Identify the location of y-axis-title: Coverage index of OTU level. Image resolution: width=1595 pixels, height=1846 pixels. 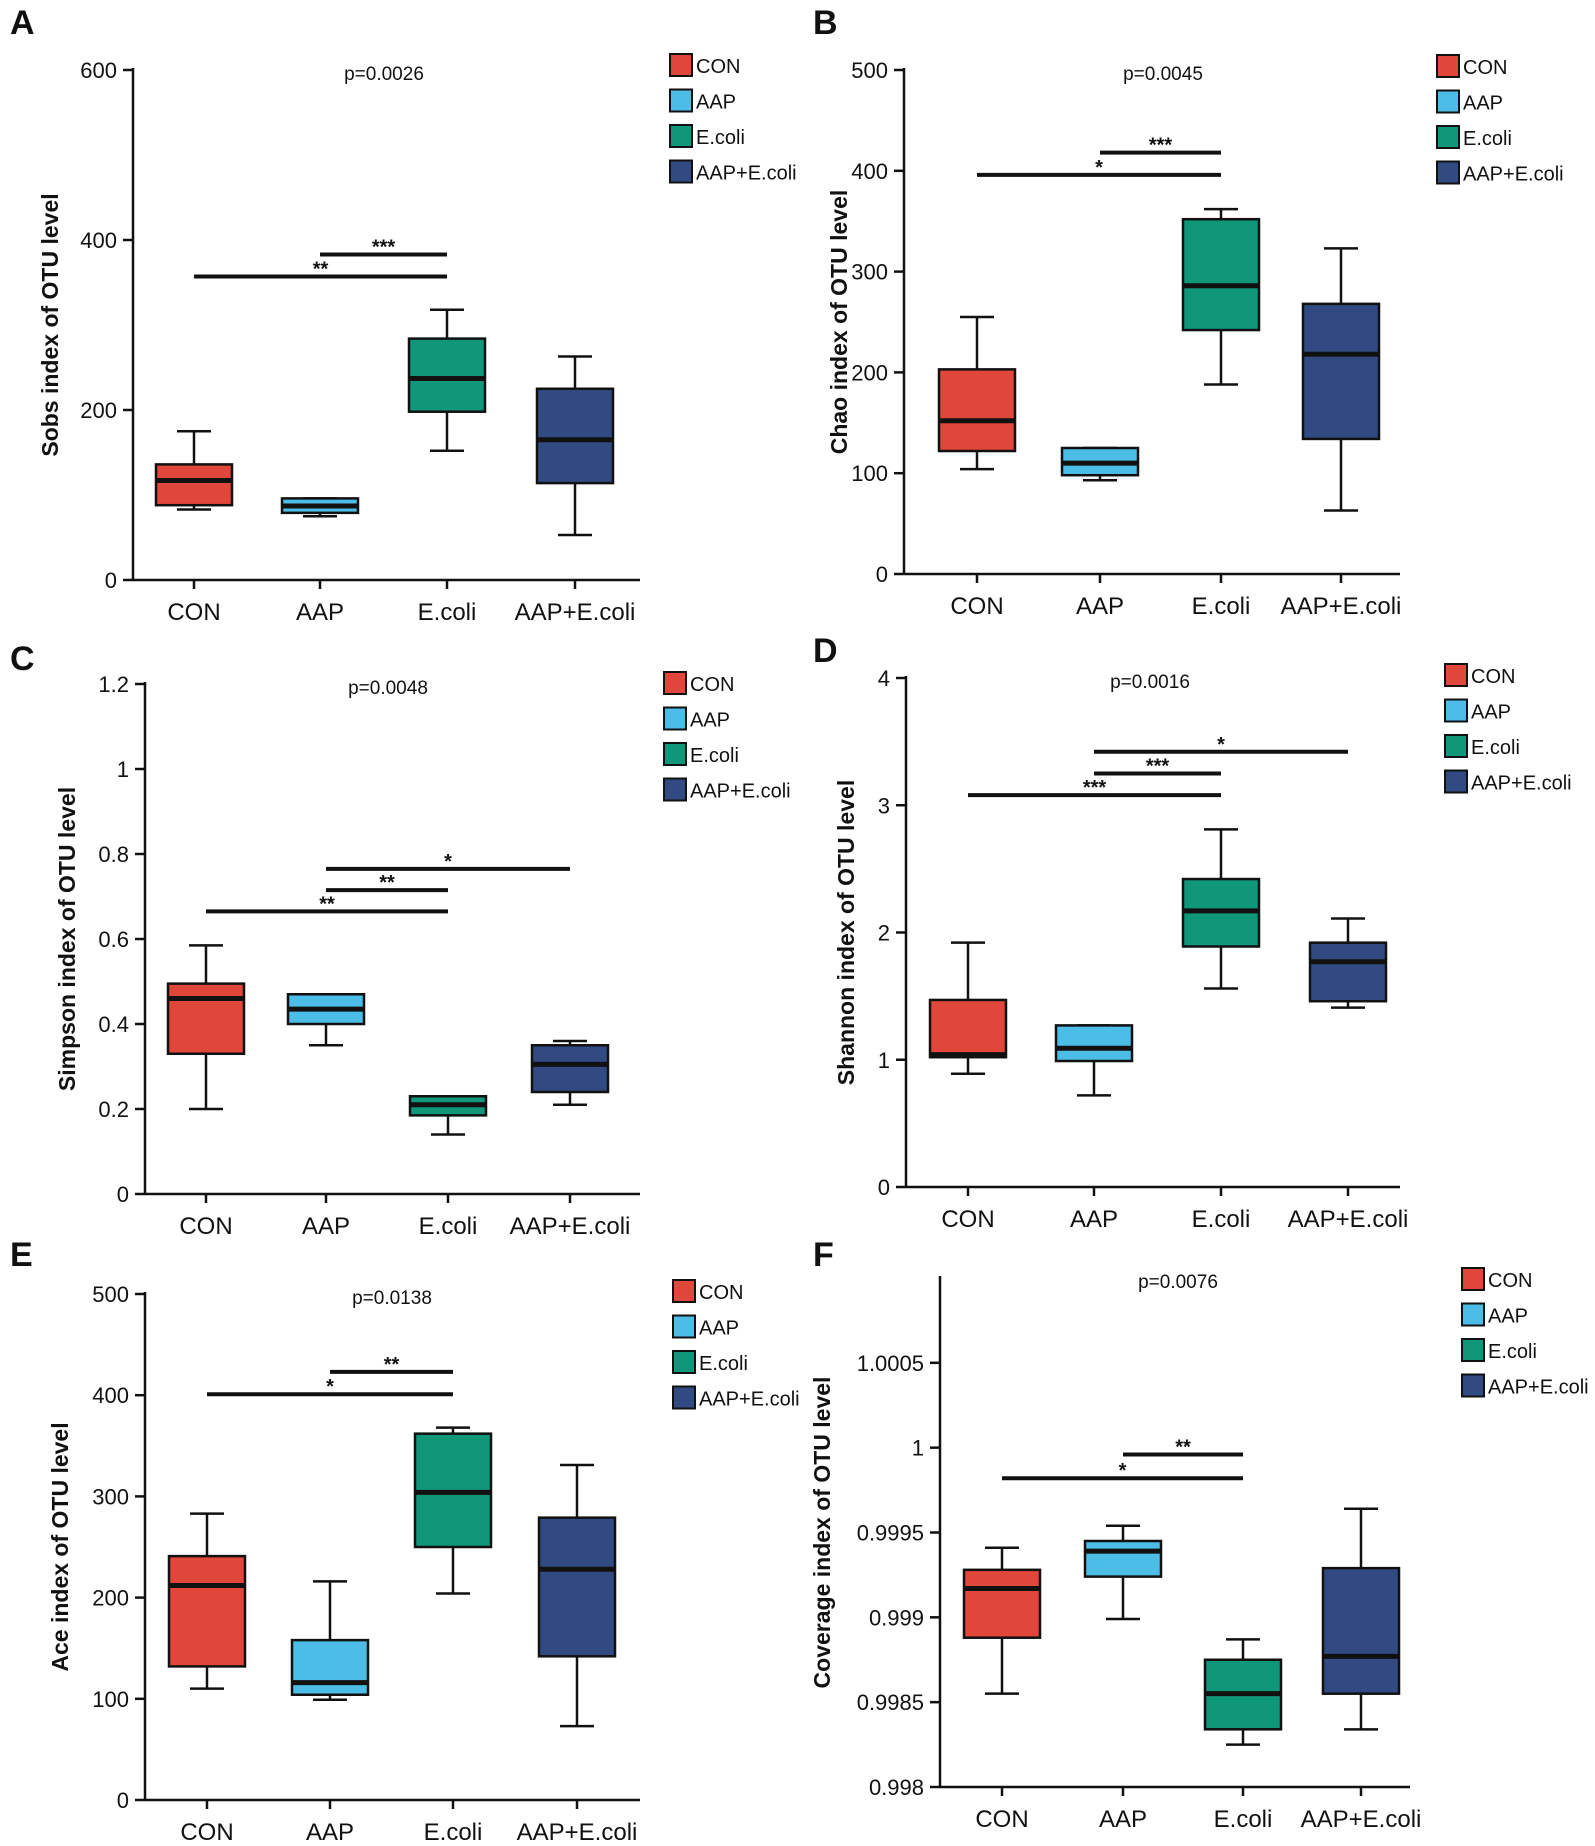
(822, 1533).